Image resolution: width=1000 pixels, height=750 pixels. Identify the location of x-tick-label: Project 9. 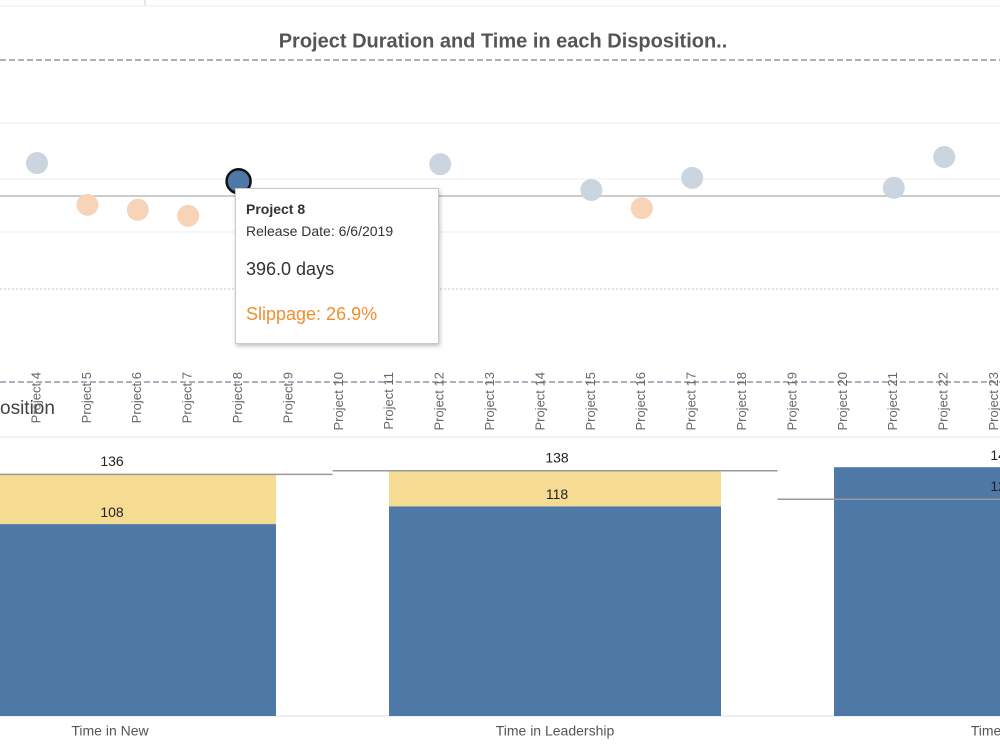
(287, 397).